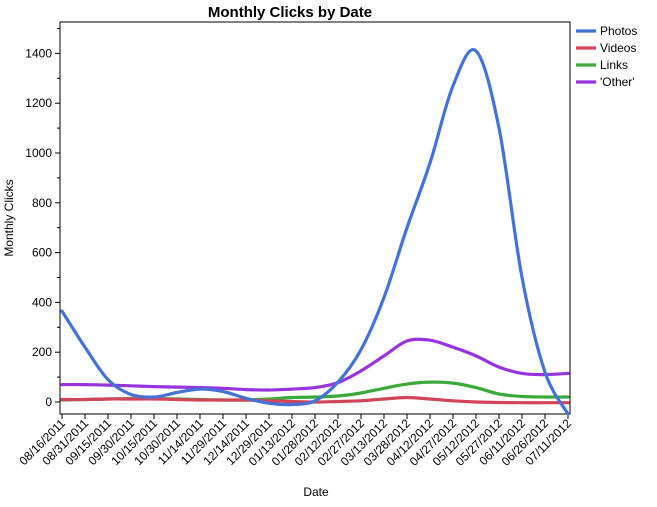 The image size is (657, 507). Describe the element at coordinates (618, 31) in the screenshot. I see `legend-label-photos: Photos` at that location.